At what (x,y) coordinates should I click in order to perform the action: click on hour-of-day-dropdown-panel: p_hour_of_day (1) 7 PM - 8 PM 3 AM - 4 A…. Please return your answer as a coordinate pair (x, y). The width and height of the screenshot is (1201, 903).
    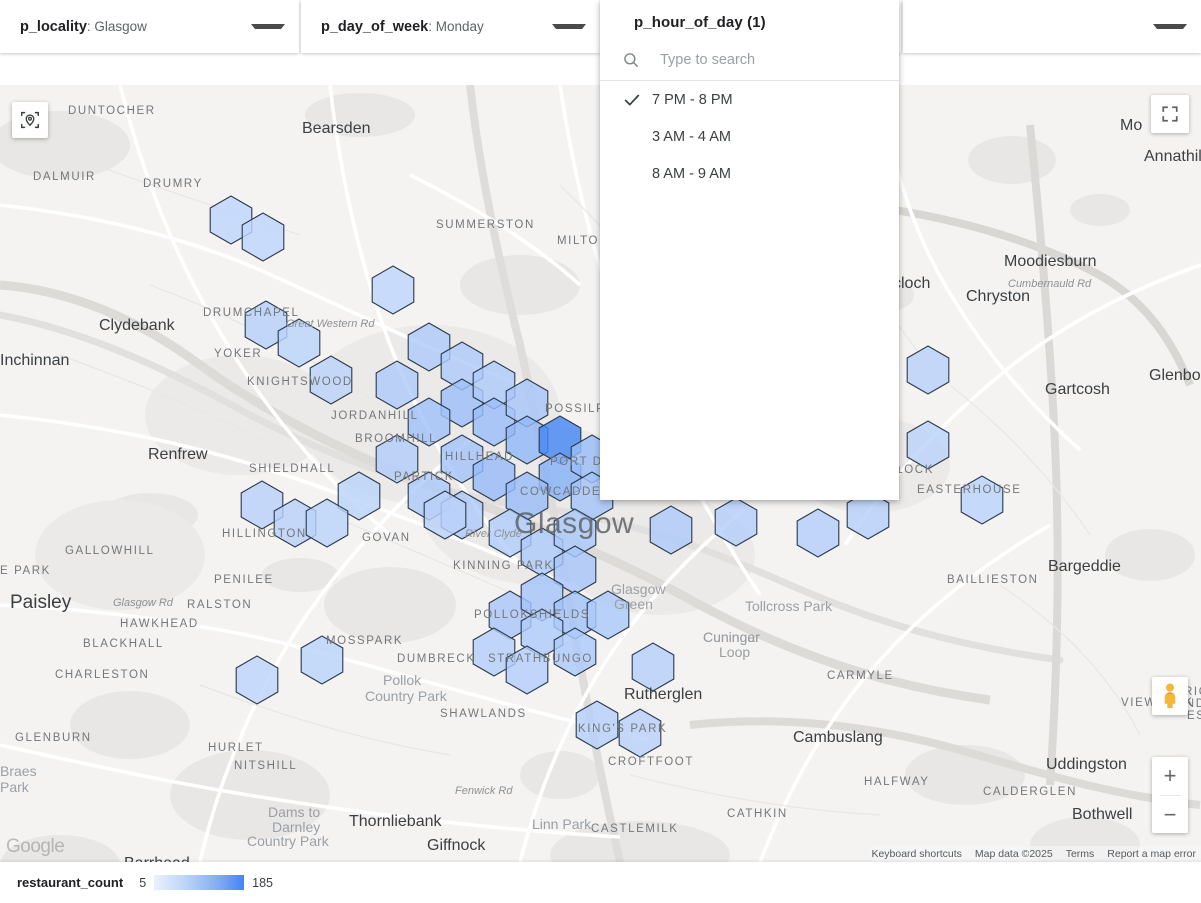
    Looking at the image, I should click on (749, 250).